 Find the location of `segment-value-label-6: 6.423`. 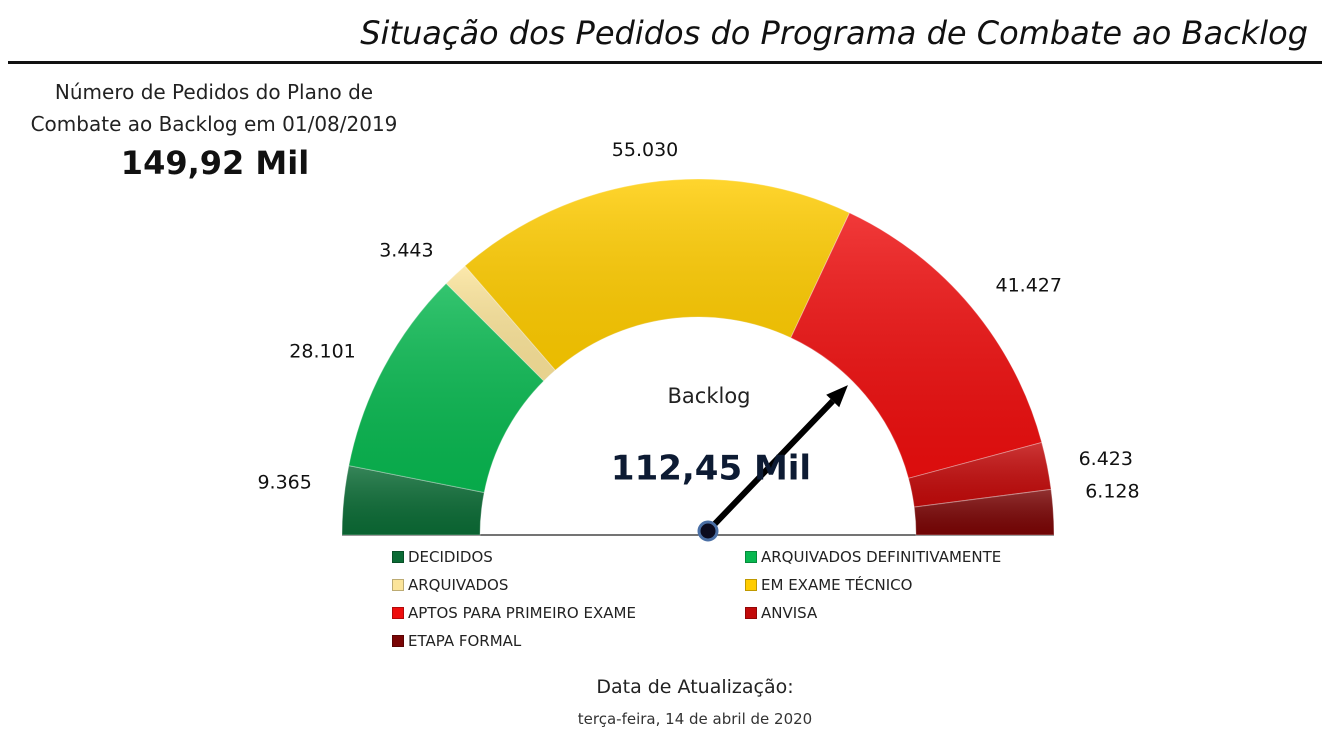

segment-value-label-6: 6.423 is located at coordinates (1106, 459).